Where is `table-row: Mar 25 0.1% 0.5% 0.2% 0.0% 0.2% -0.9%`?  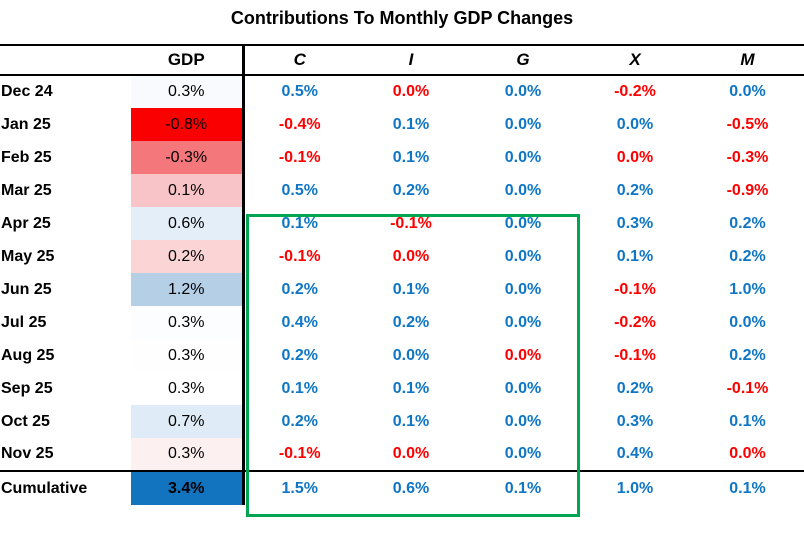 table-row: Mar 25 0.1% 0.5% 0.2% 0.0% 0.2% -0.9% is located at coordinates (402, 190).